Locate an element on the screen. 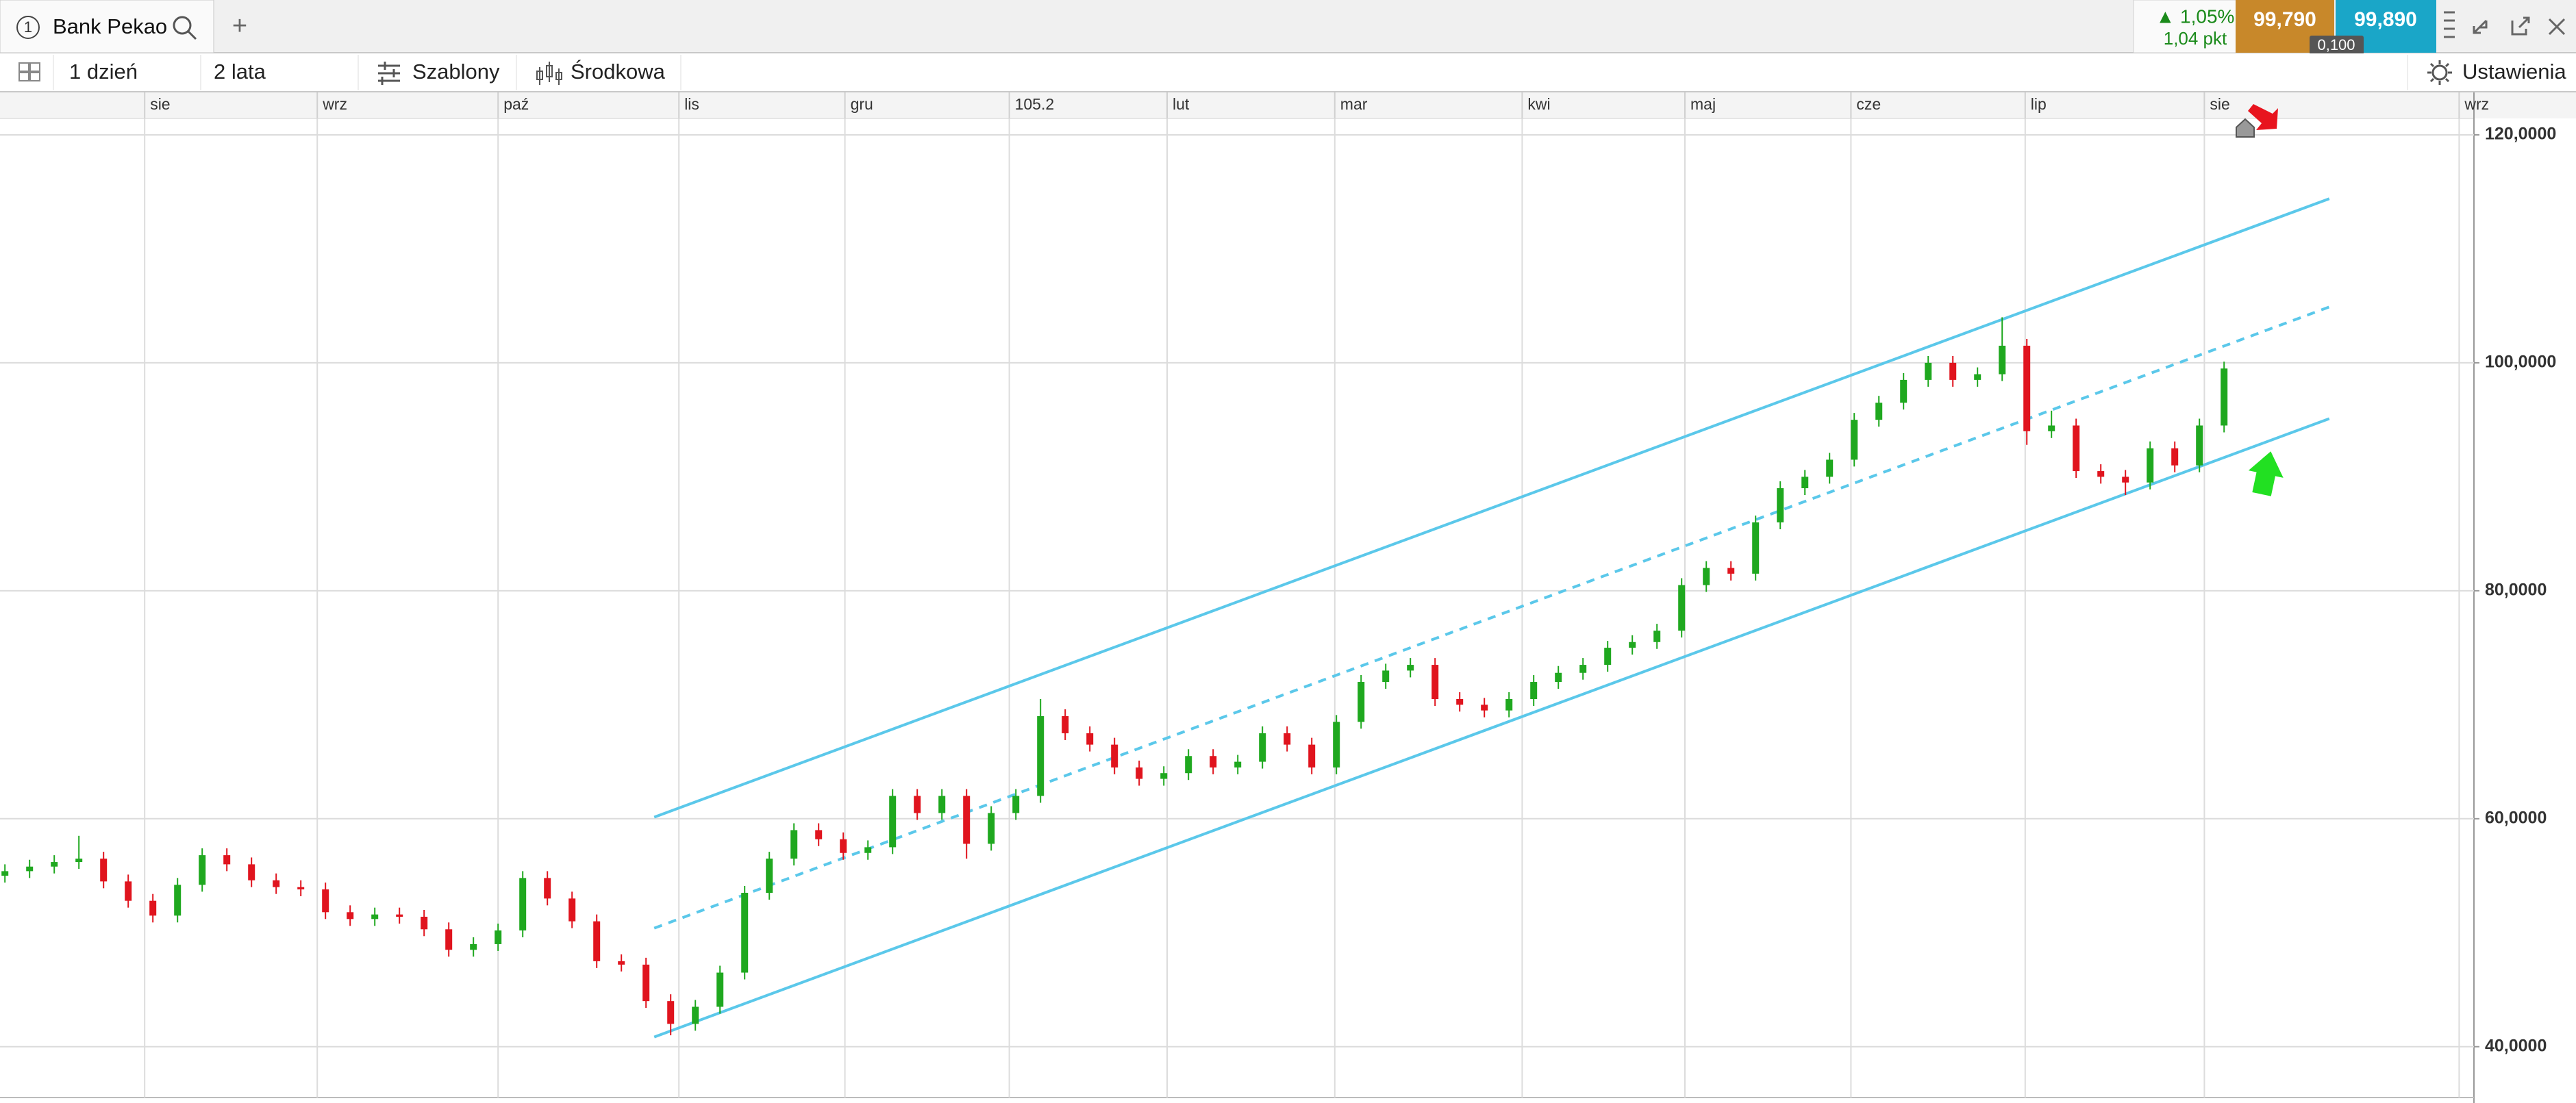  x-tick-label: mar is located at coordinates (1354, 104).